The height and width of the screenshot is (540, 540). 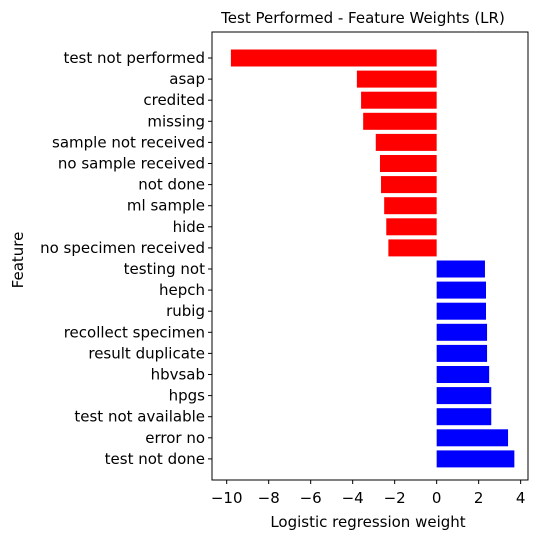 I want to click on category-label: test not done, so click(x=155, y=459).